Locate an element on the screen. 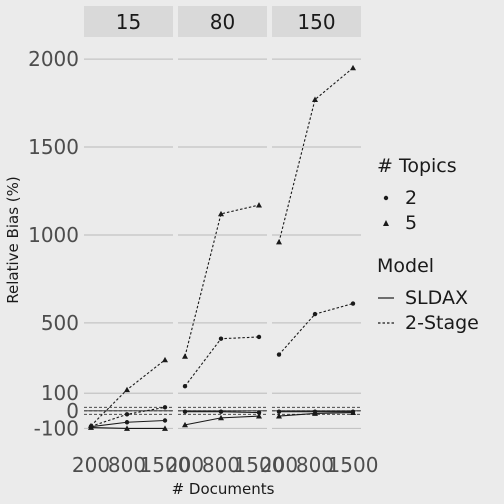 Image resolution: width=504 pixels, height=504 pixels. legend-label-model-sldax: SLDAX is located at coordinates (436, 298).